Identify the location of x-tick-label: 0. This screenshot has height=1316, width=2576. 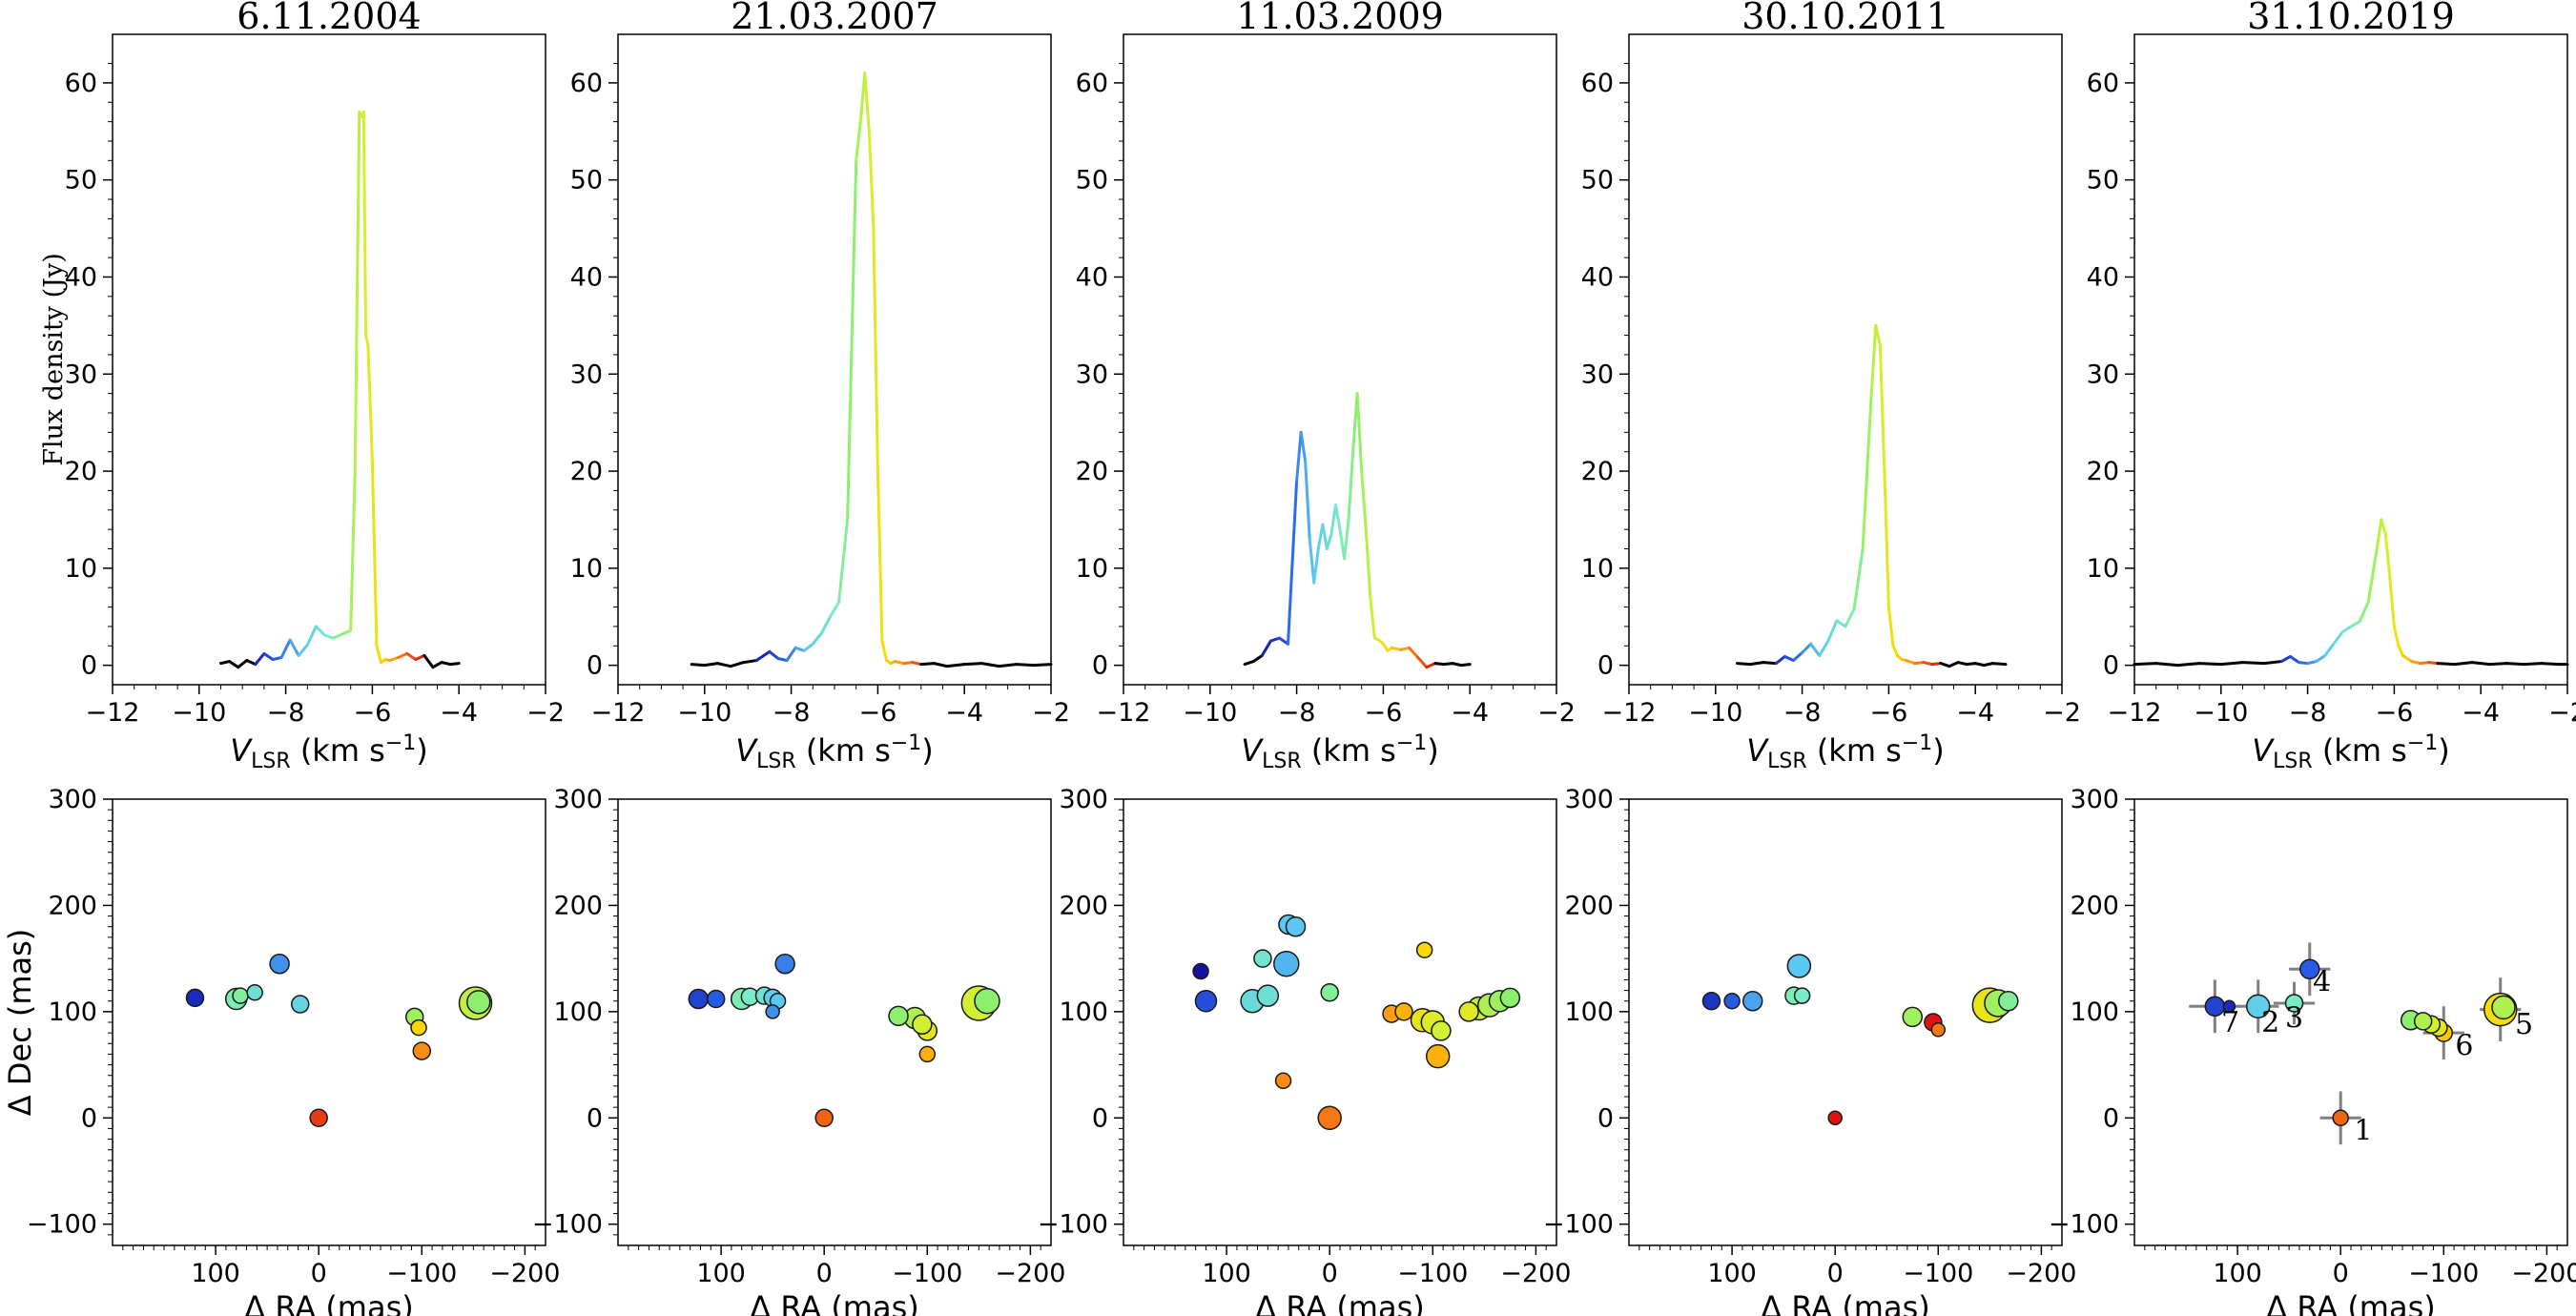
(824, 1273).